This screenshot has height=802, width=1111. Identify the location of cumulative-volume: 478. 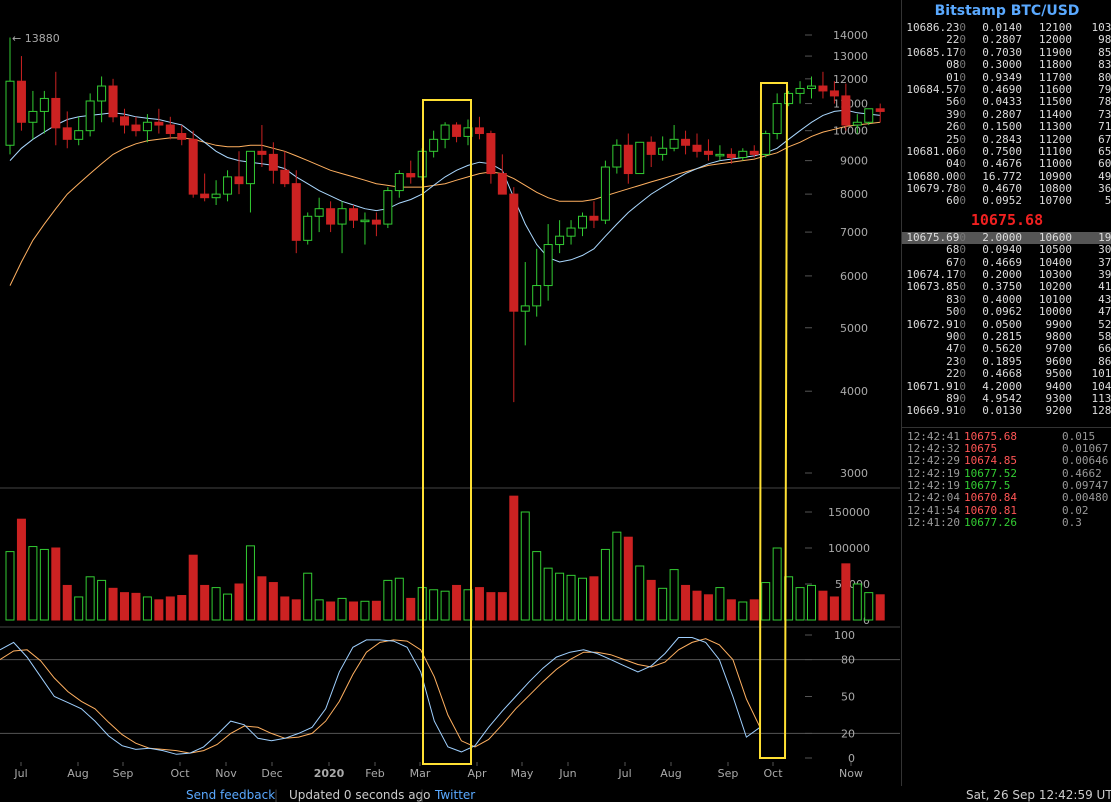
(1104, 312).